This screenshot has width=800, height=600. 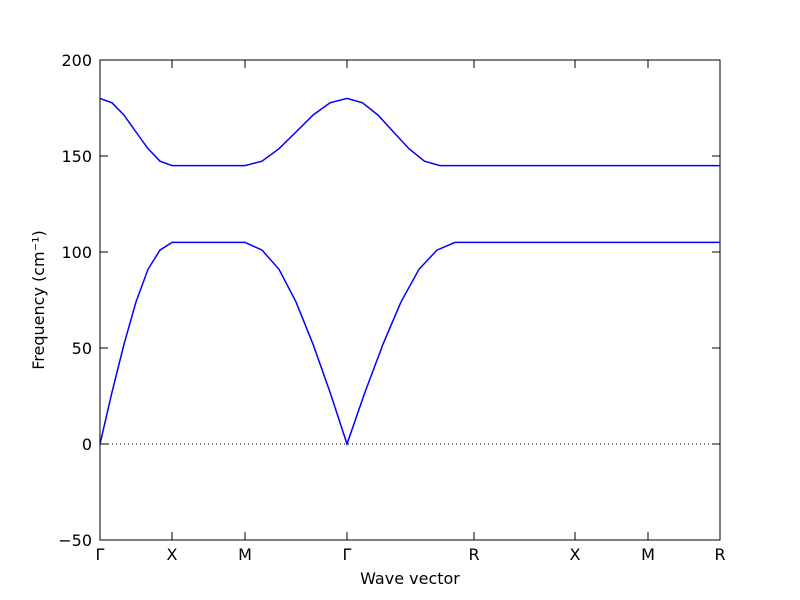 I want to click on y-tick-label: 200, so click(x=76, y=60).